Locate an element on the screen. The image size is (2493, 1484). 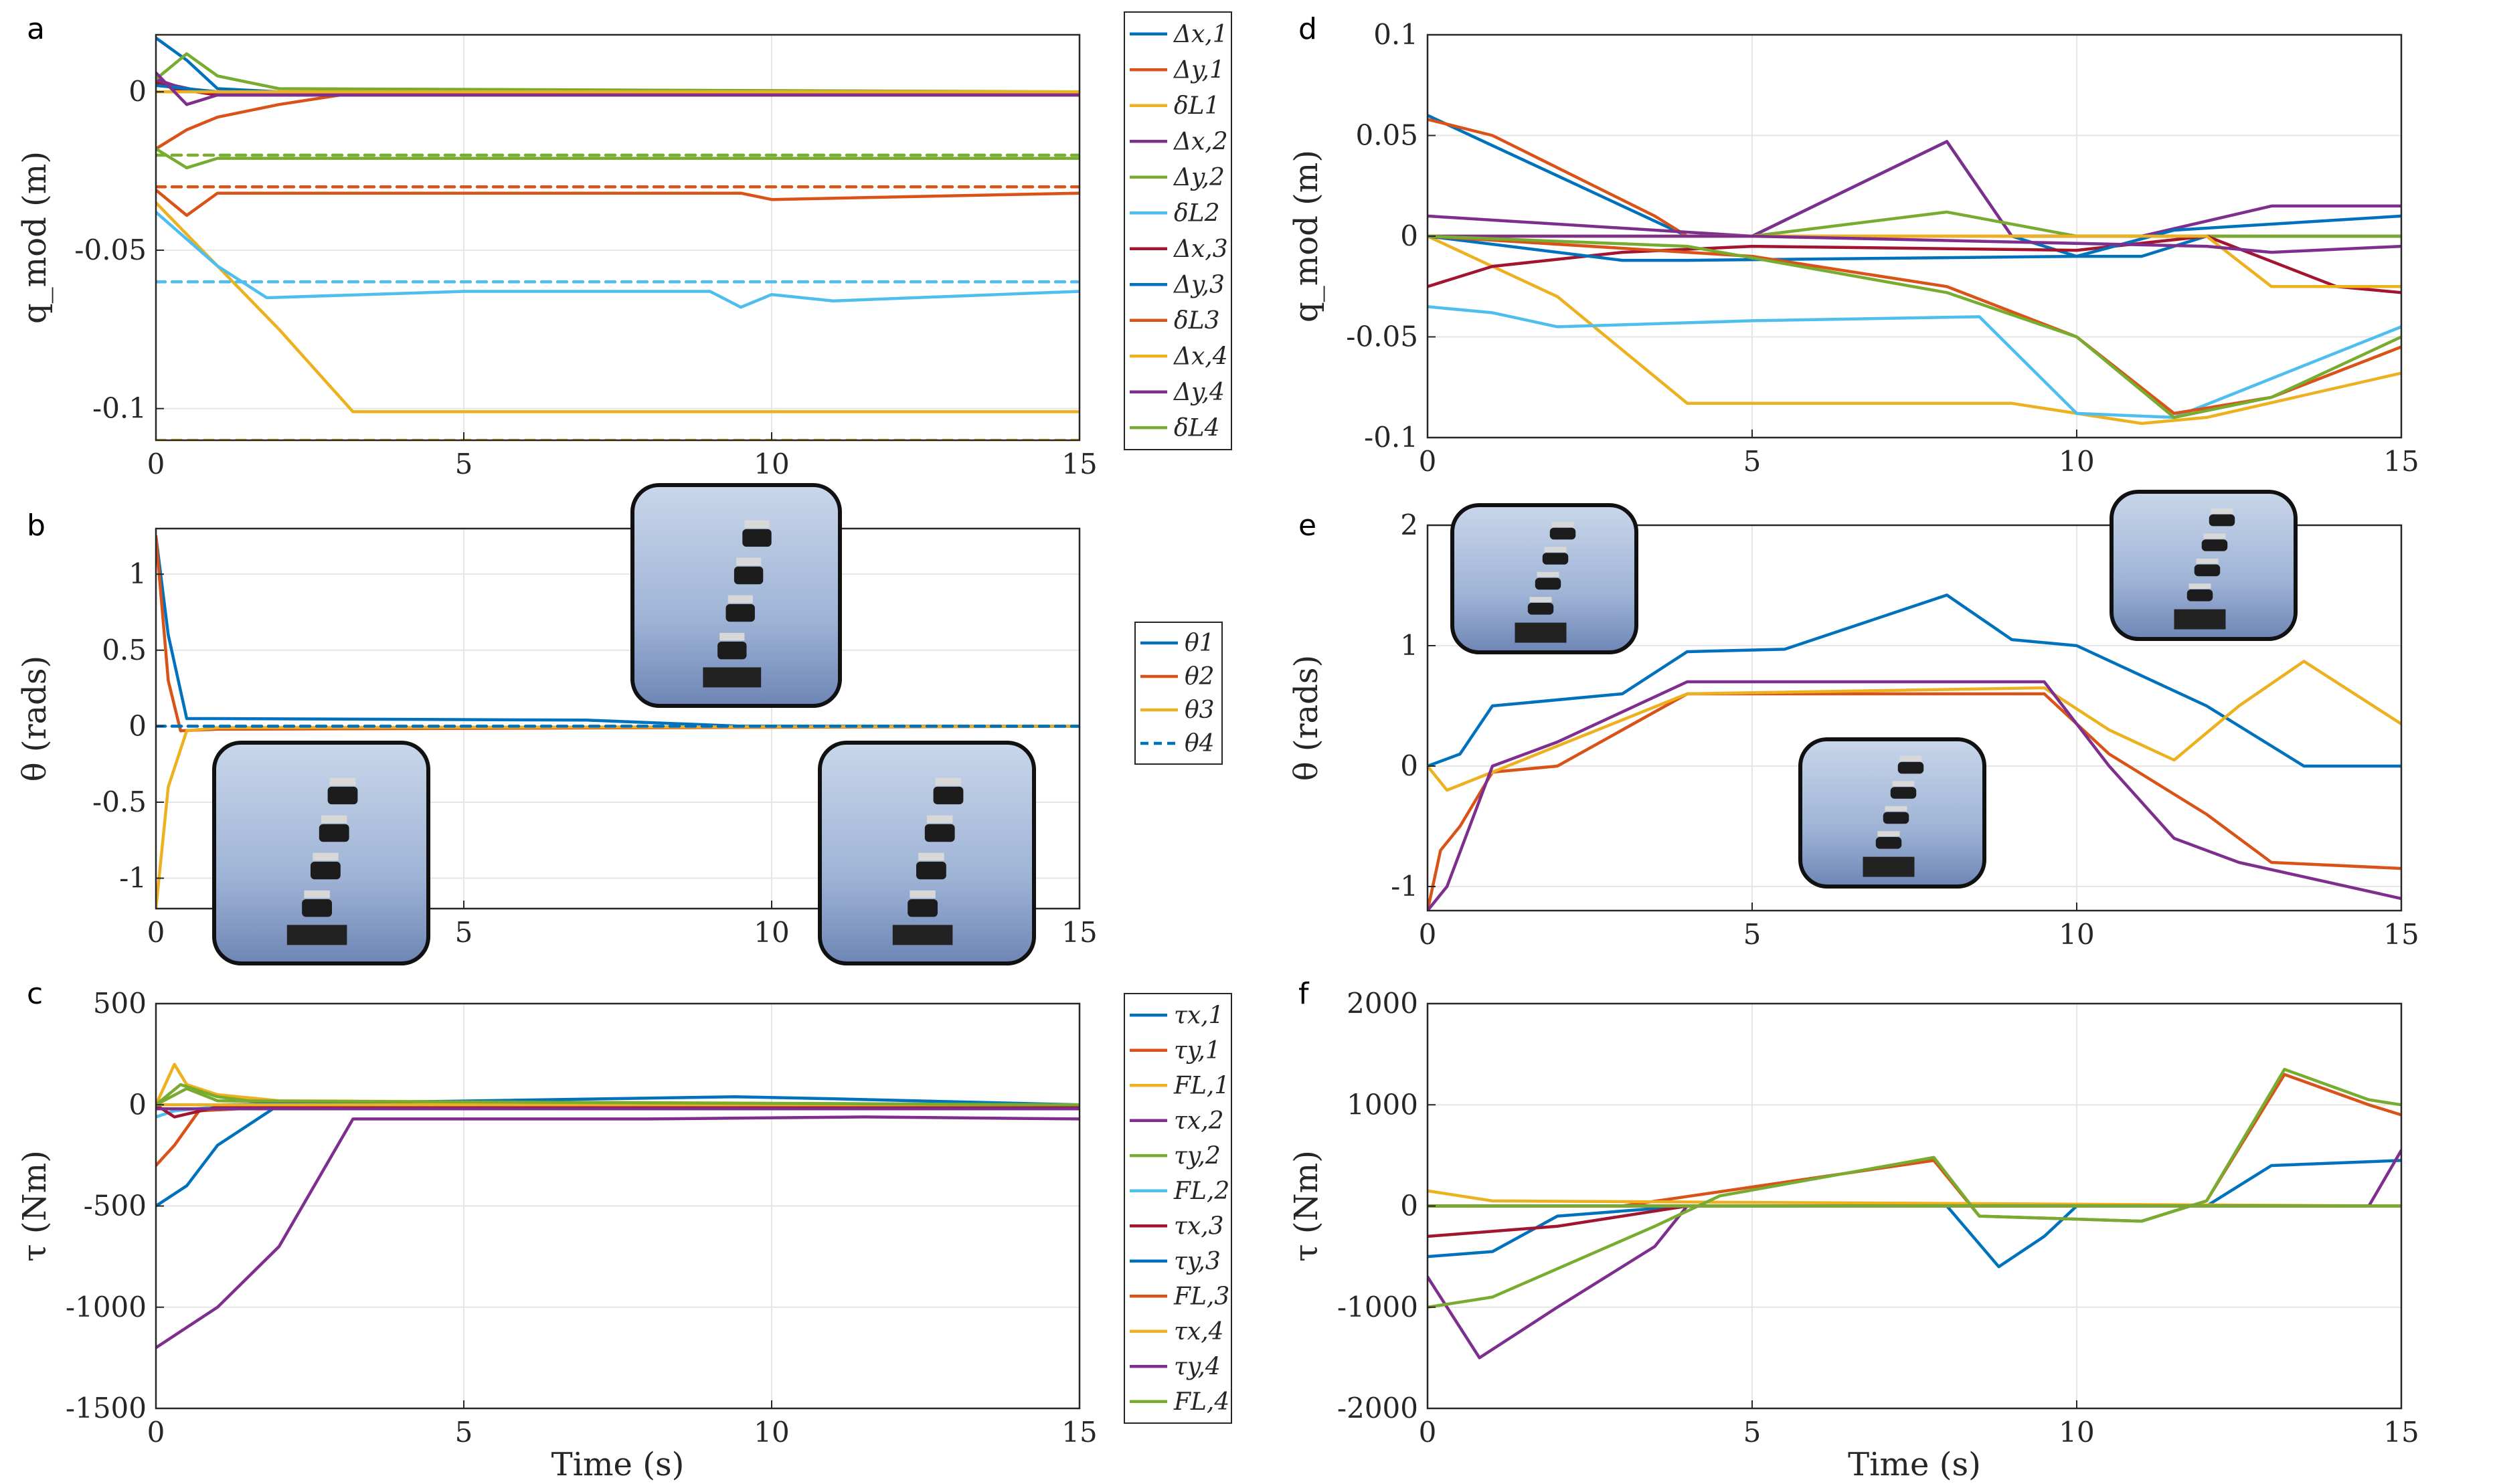
legend-label: τy,3 is located at coordinates (1198, 1261).